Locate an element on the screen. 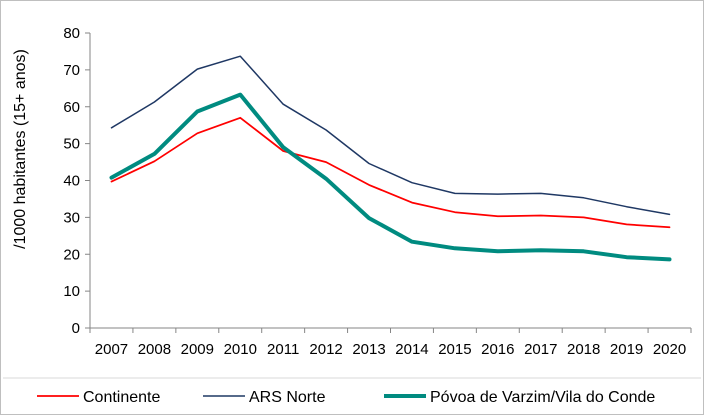 The image size is (704, 419). x-tick-label: 2009 is located at coordinates (197, 349).